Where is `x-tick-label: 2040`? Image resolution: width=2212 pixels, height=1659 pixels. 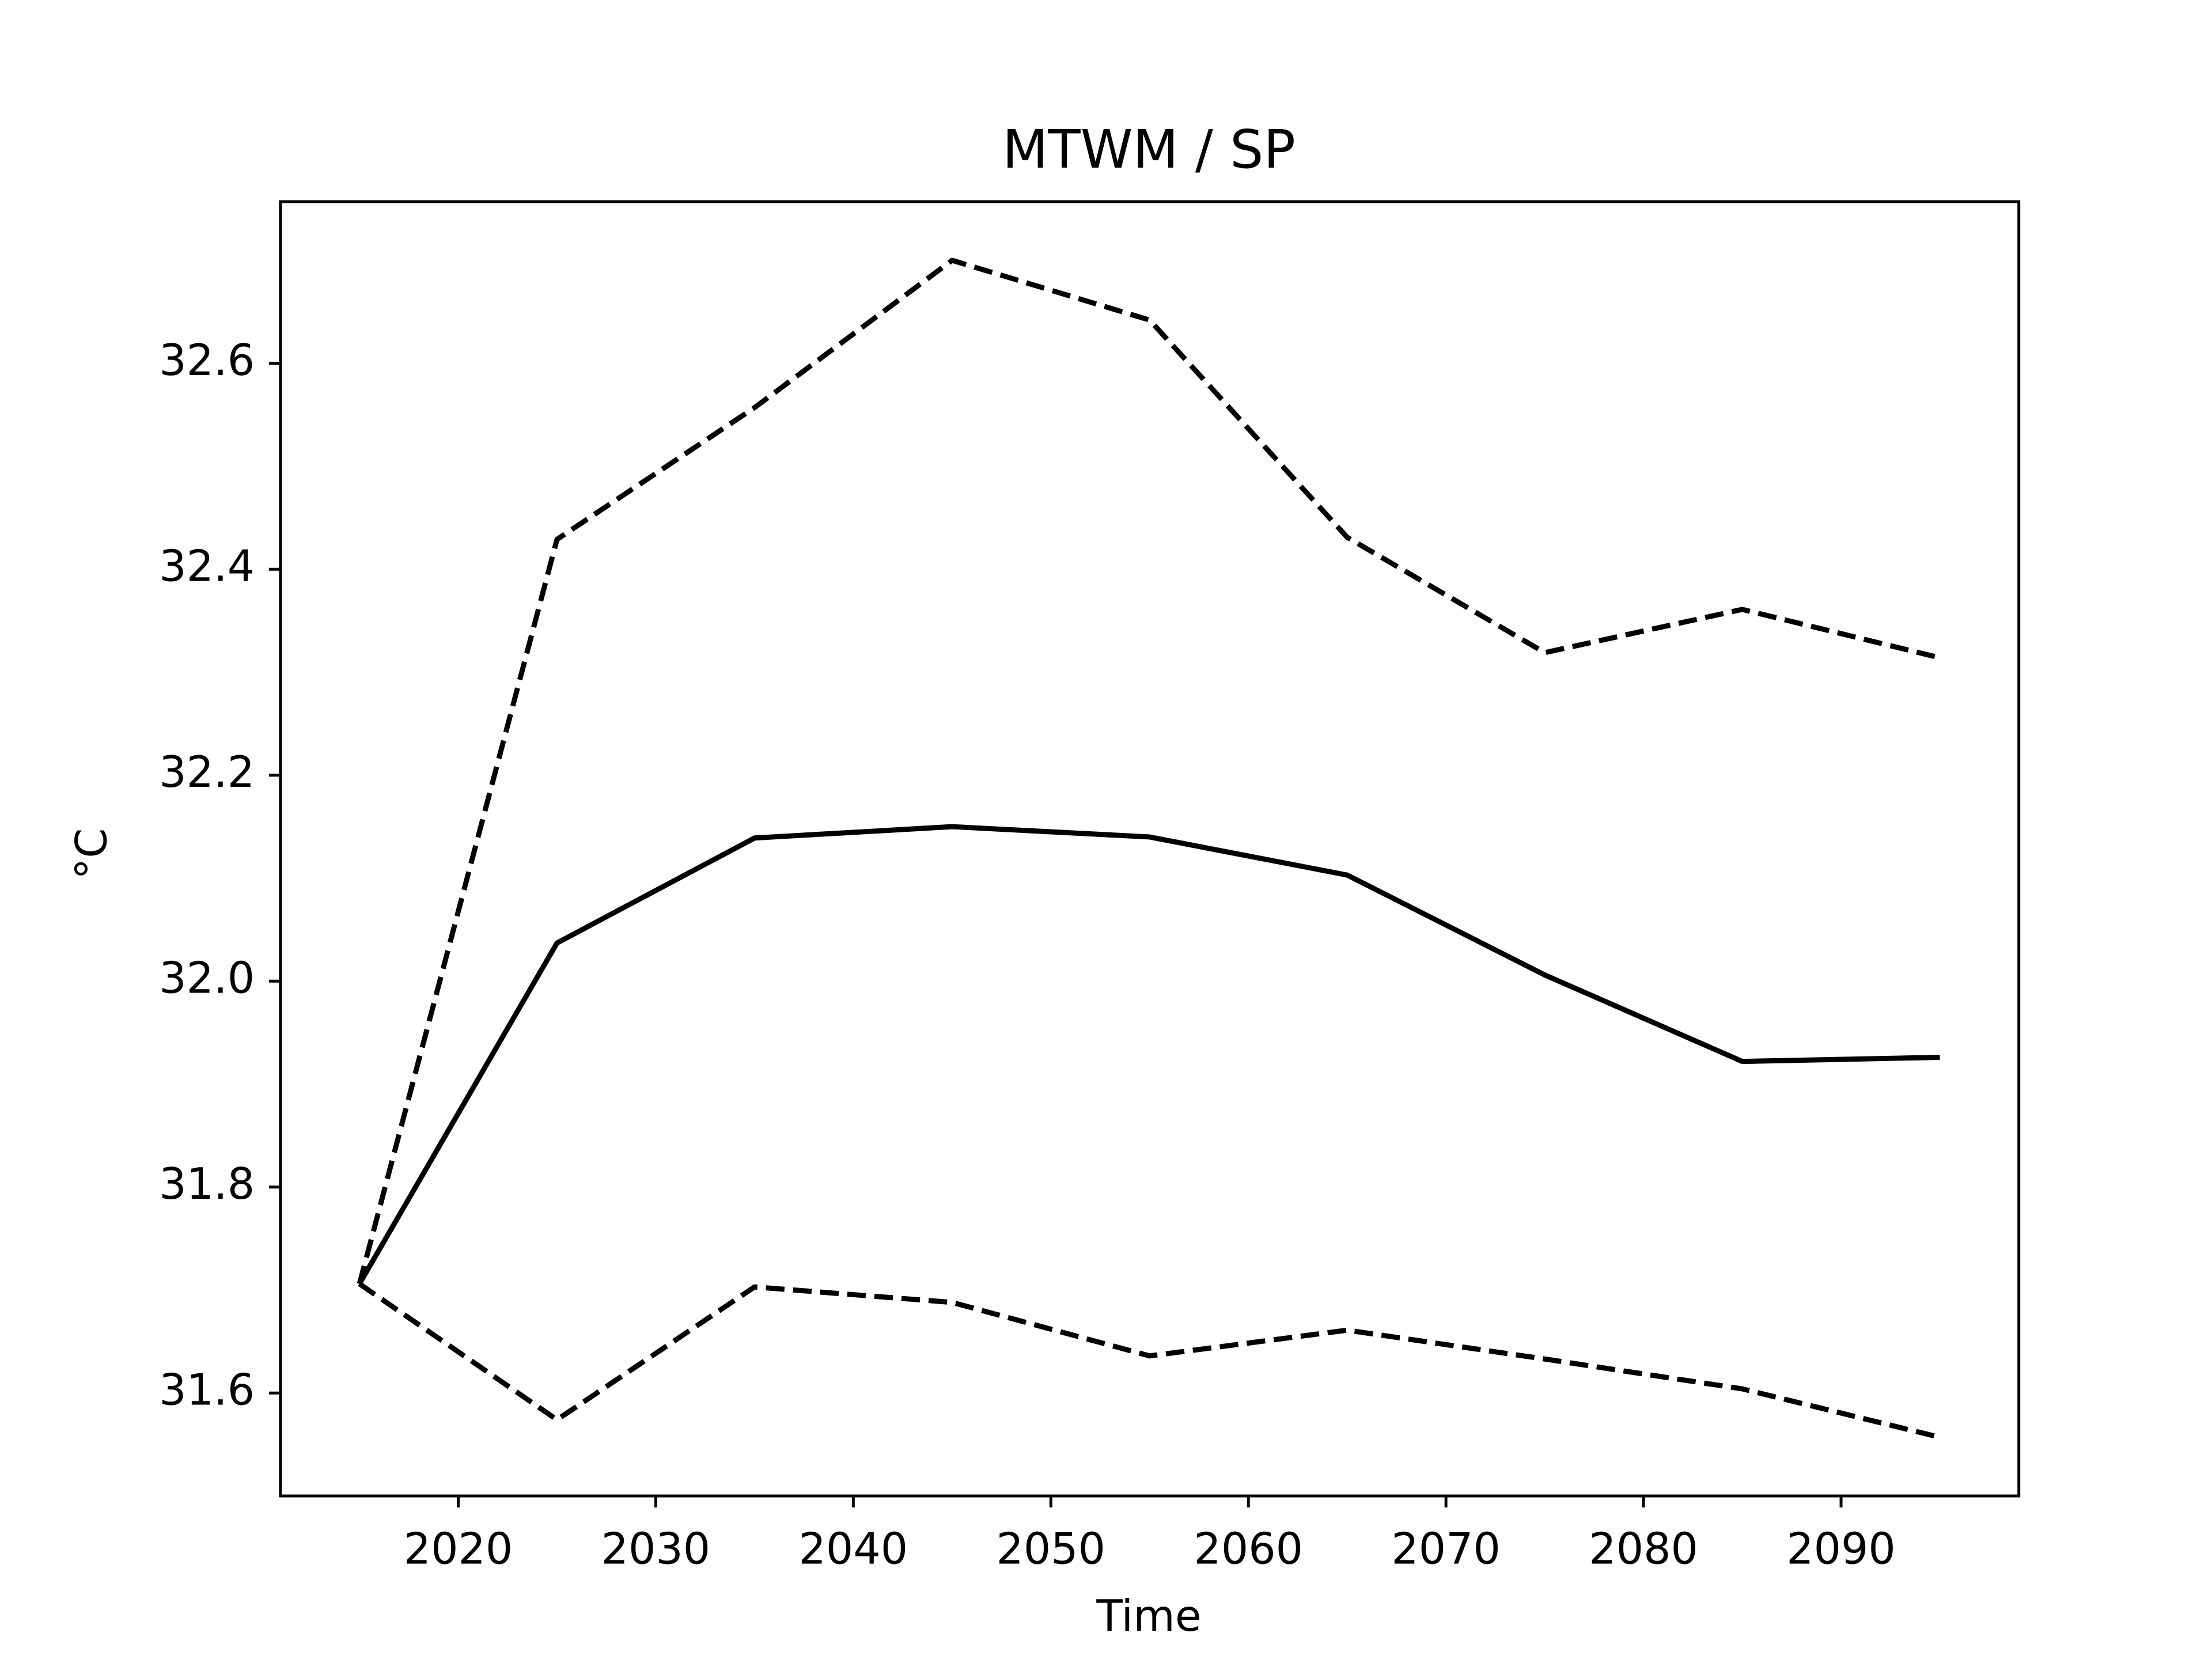 x-tick-label: 2040 is located at coordinates (853, 1549).